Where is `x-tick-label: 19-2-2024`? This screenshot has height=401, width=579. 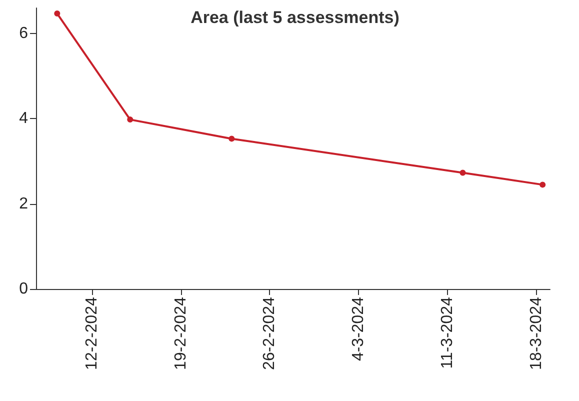
x-tick-label: 19-2-2024 is located at coordinates (181, 333).